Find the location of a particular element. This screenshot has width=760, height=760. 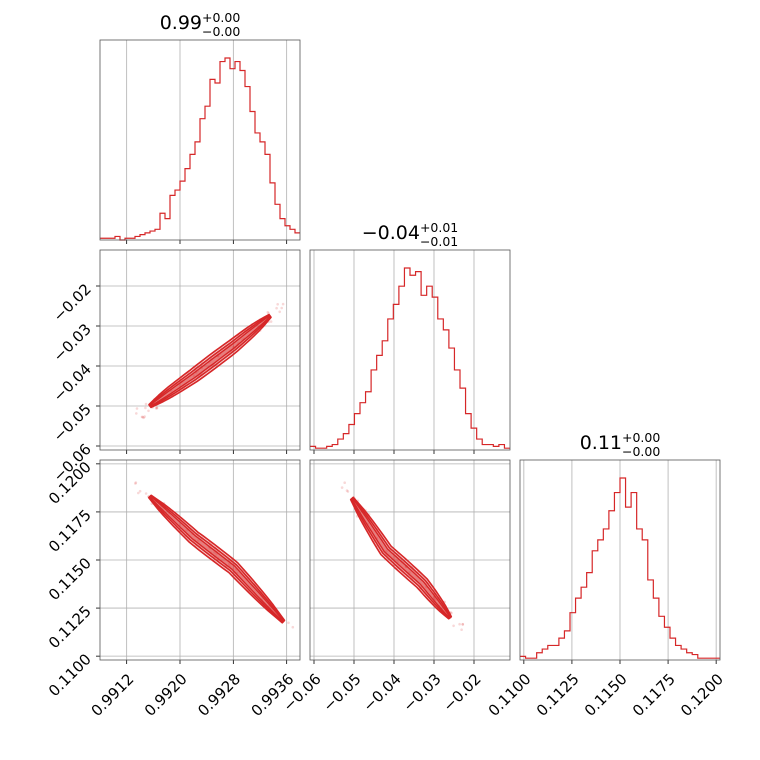

y-tick-label: −0.02 is located at coordinates (72, 302).